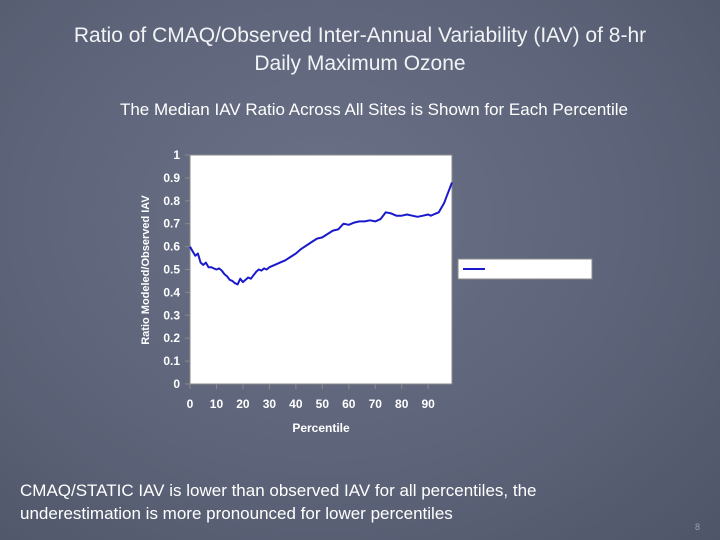 The width and height of the screenshot is (720, 540). What do you see at coordinates (171, 338) in the screenshot?
I see `y-tick-label: 0.2` at bounding box center [171, 338].